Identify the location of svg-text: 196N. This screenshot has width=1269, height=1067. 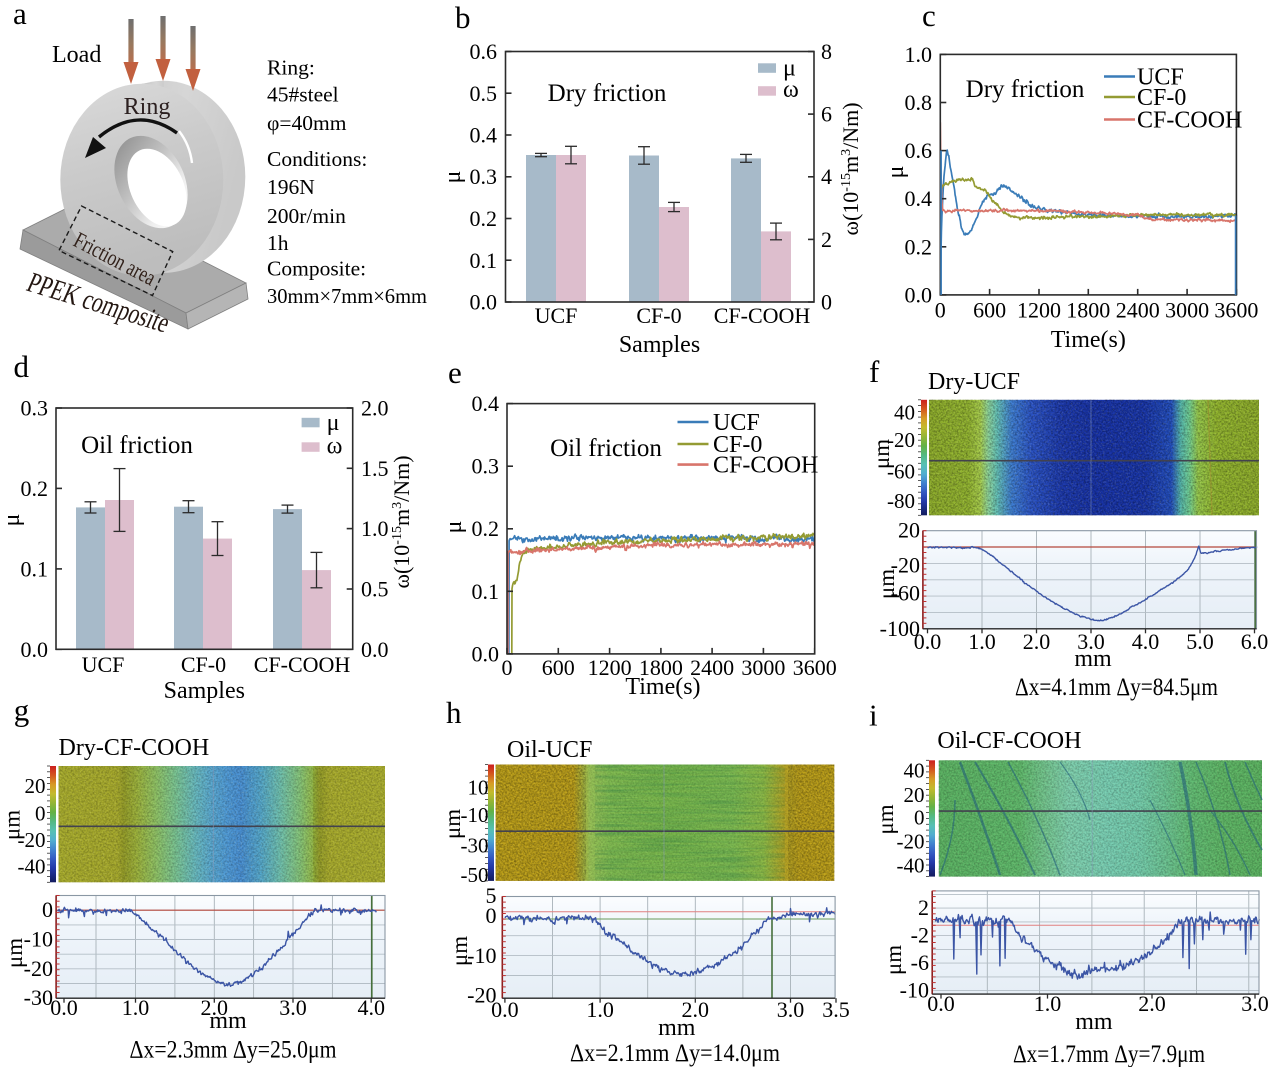
(291, 187).